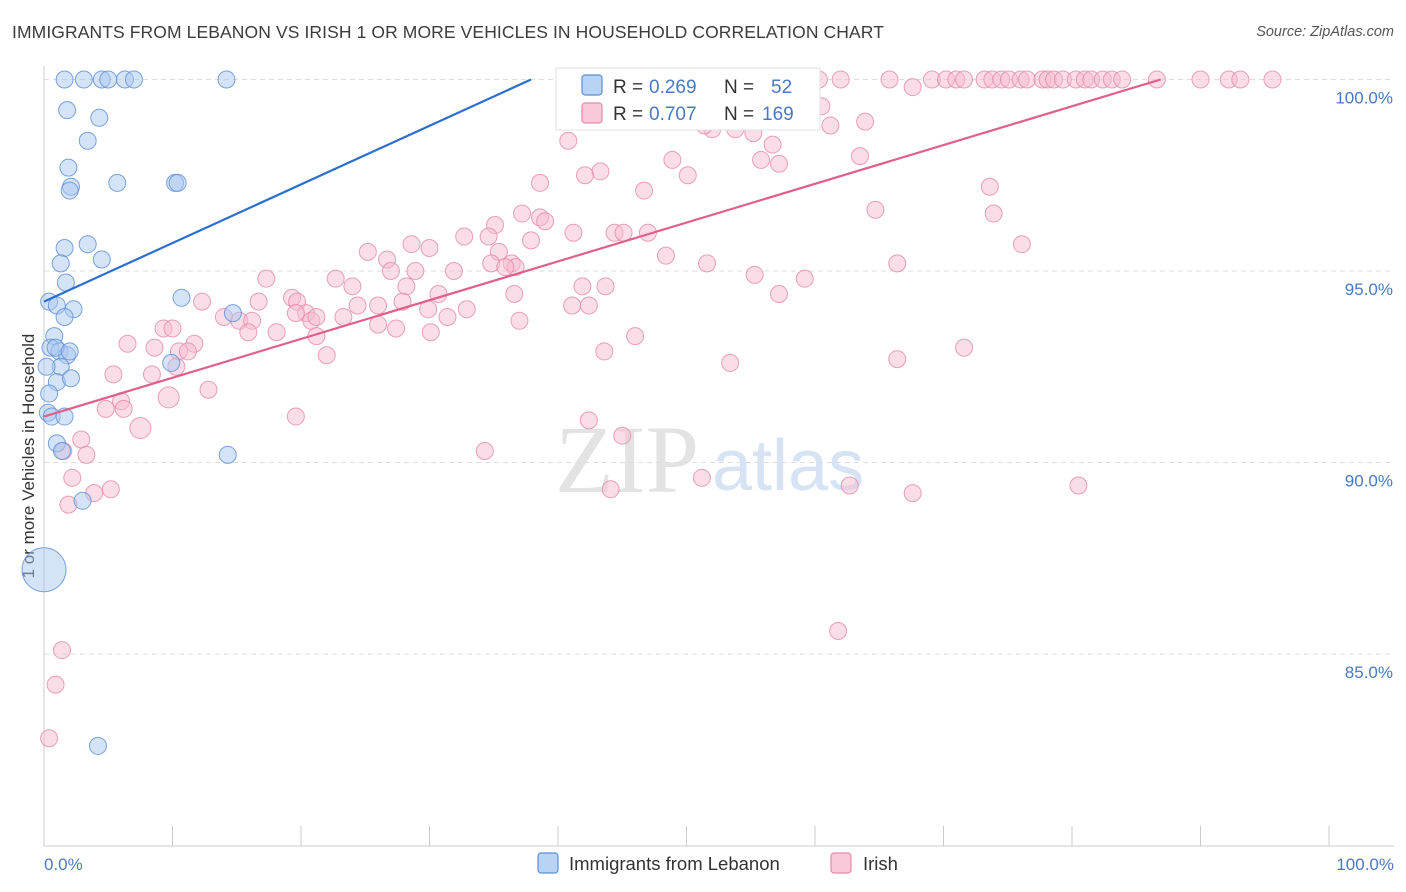  Describe the element at coordinates (1325, 32) in the screenshot. I see `source-credit: Source: ZipAtlas.com` at that location.